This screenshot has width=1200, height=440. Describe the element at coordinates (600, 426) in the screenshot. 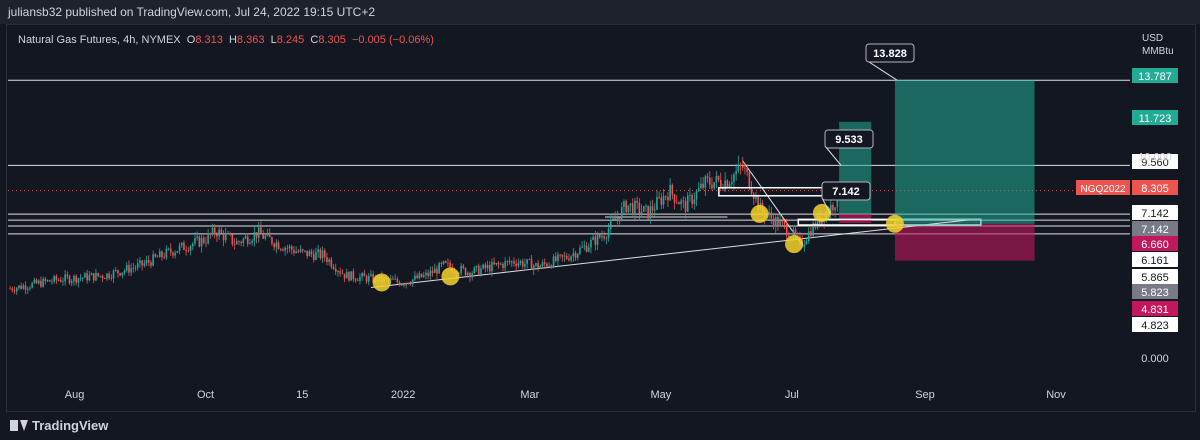

I see `footer-bar: TradingView` at that location.